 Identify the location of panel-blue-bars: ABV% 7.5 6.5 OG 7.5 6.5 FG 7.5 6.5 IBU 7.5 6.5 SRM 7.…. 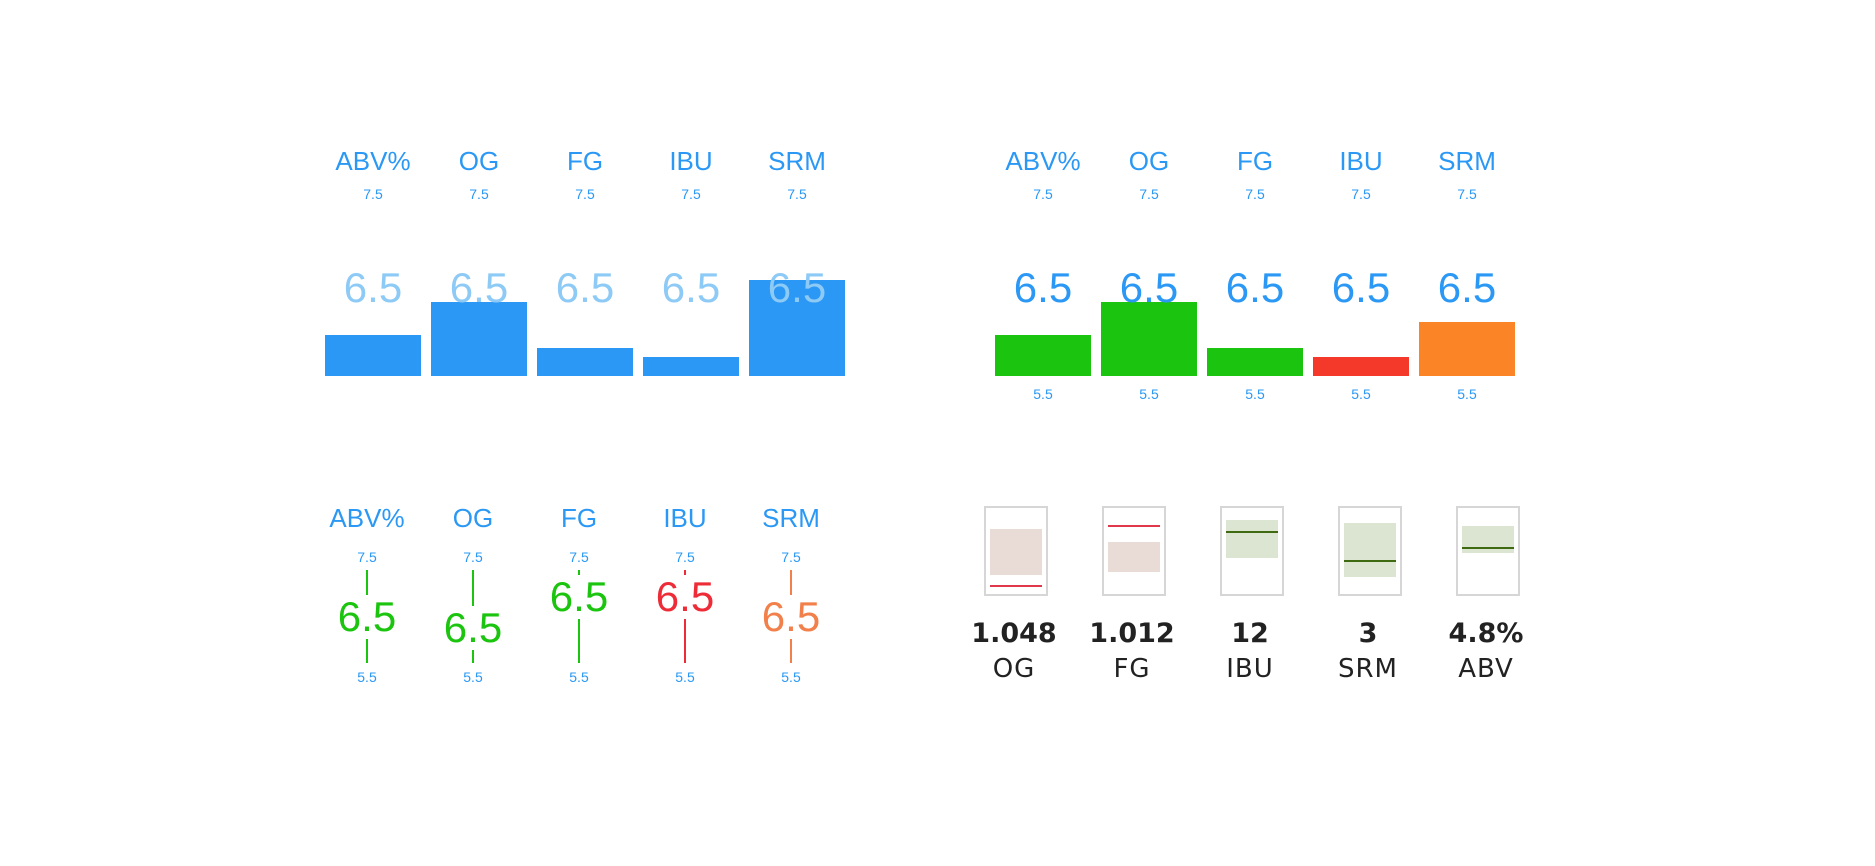
(605, 280).